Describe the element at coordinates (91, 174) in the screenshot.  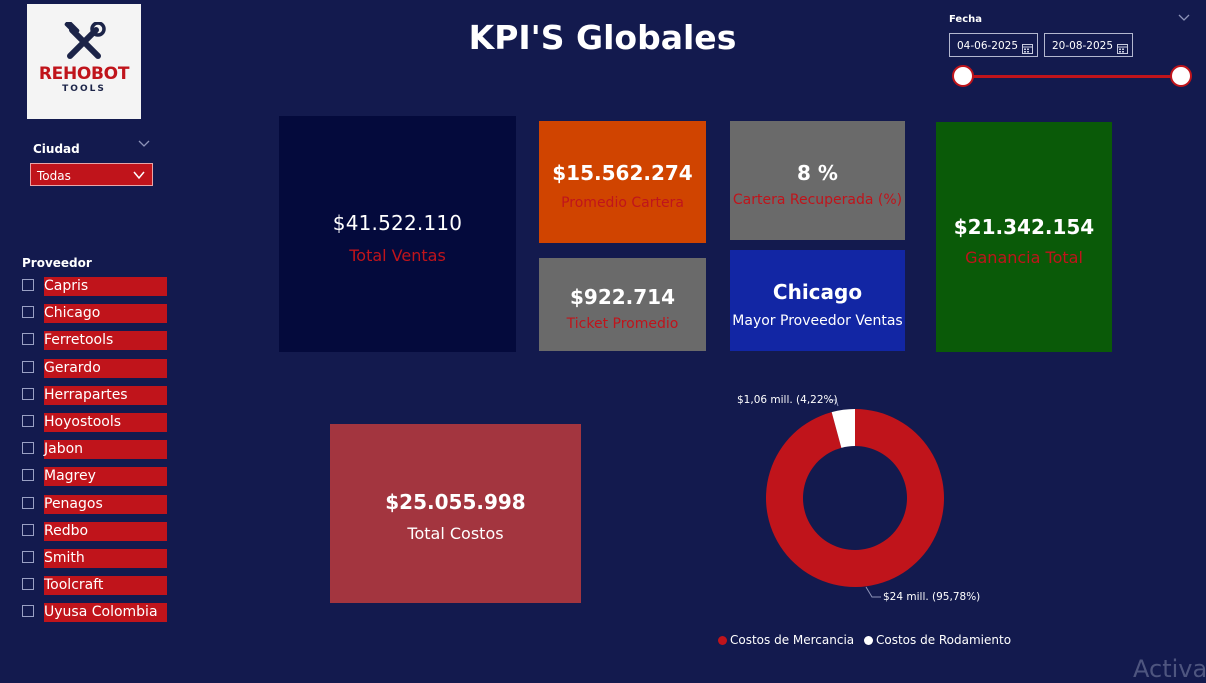
I see `ciudad-dropdown: Todas` at that location.